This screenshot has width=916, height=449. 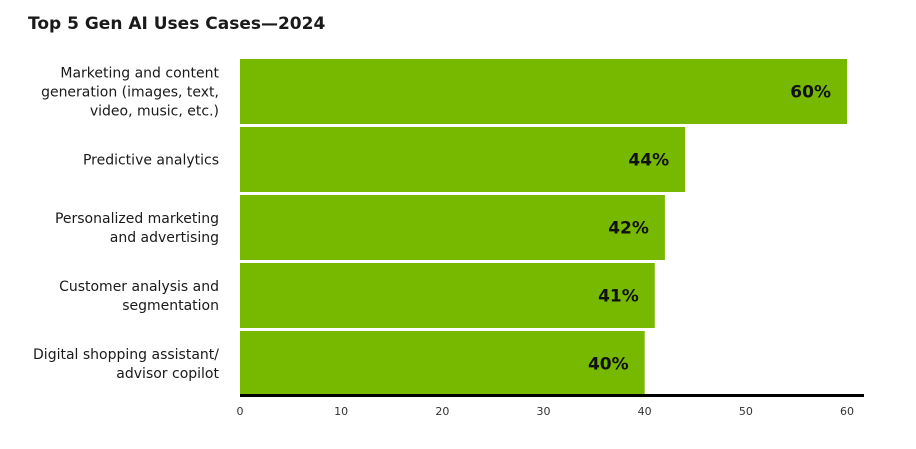 What do you see at coordinates (177, 24) in the screenshot?
I see `chart-title: Top 5 Gen AI Uses Cases—2024` at bounding box center [177, 24].